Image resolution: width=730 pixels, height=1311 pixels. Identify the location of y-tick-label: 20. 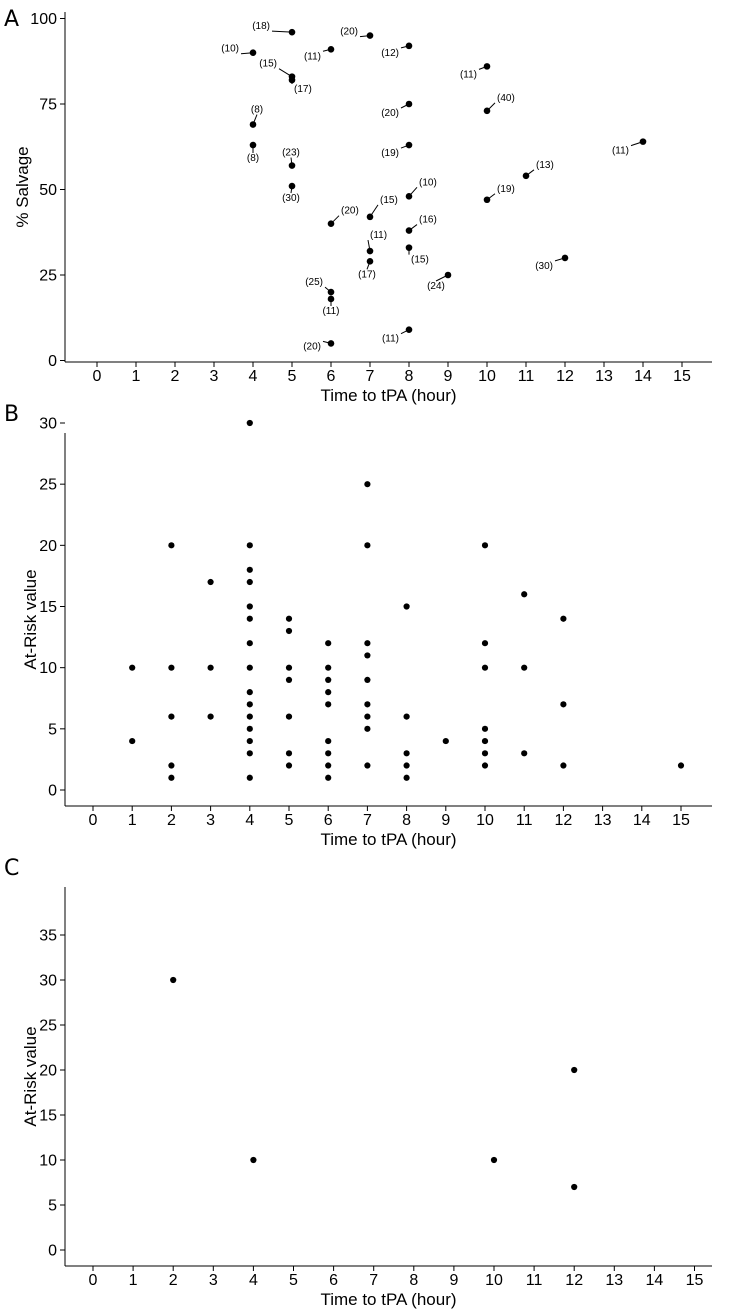
(48, 1071).